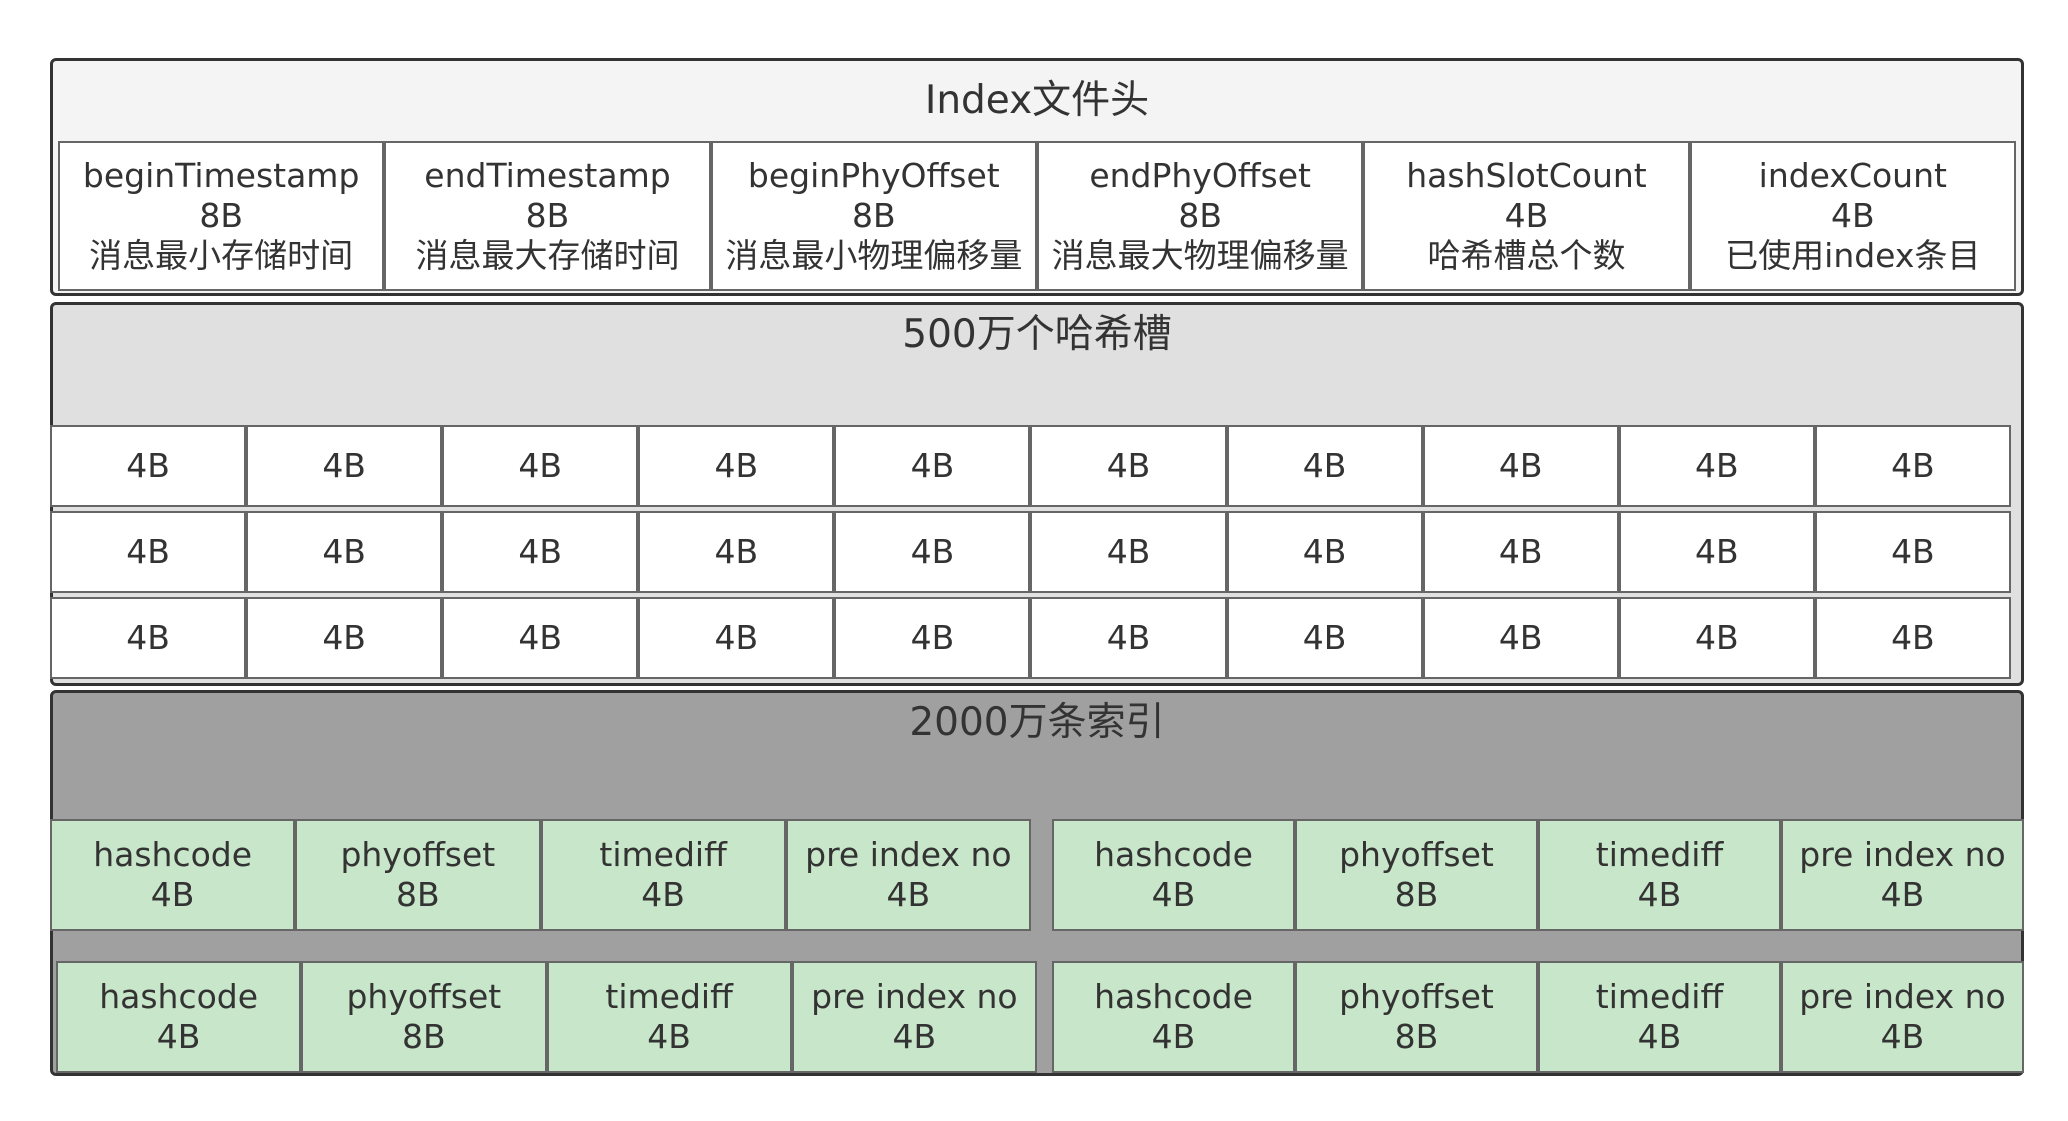 The height and width of the screenshot is (1121, 2068). Describe the element at coordinates (1037, 722) in the screenshot. I see `index-entries-title: 2000万条索引` at that location.